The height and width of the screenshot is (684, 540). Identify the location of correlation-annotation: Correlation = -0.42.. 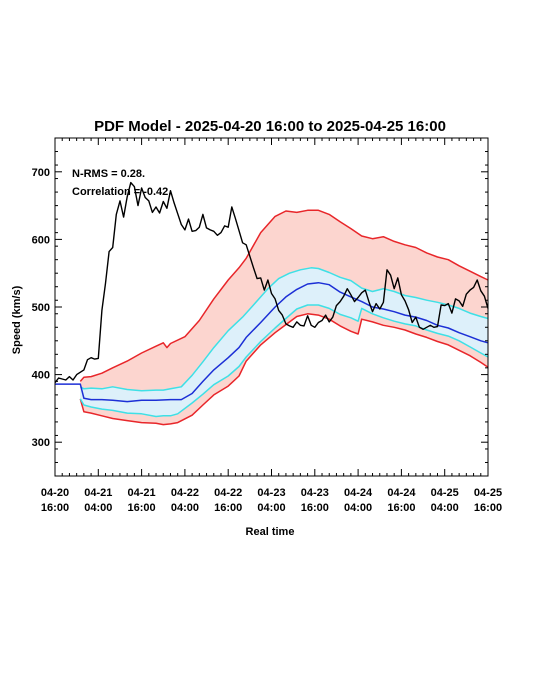
(121, 192).